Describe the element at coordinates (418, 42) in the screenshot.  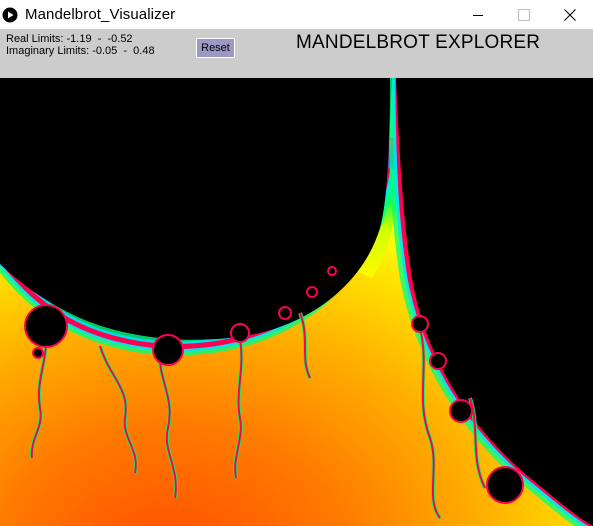
I see `app-heading: MANDELBROT EXPLORER` at that location.